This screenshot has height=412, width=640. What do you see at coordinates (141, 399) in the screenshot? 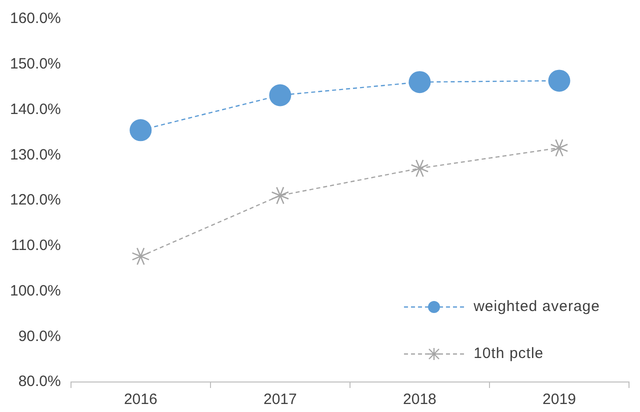
I see `x-tick-label: 2016` at bounding box center [141, 399].